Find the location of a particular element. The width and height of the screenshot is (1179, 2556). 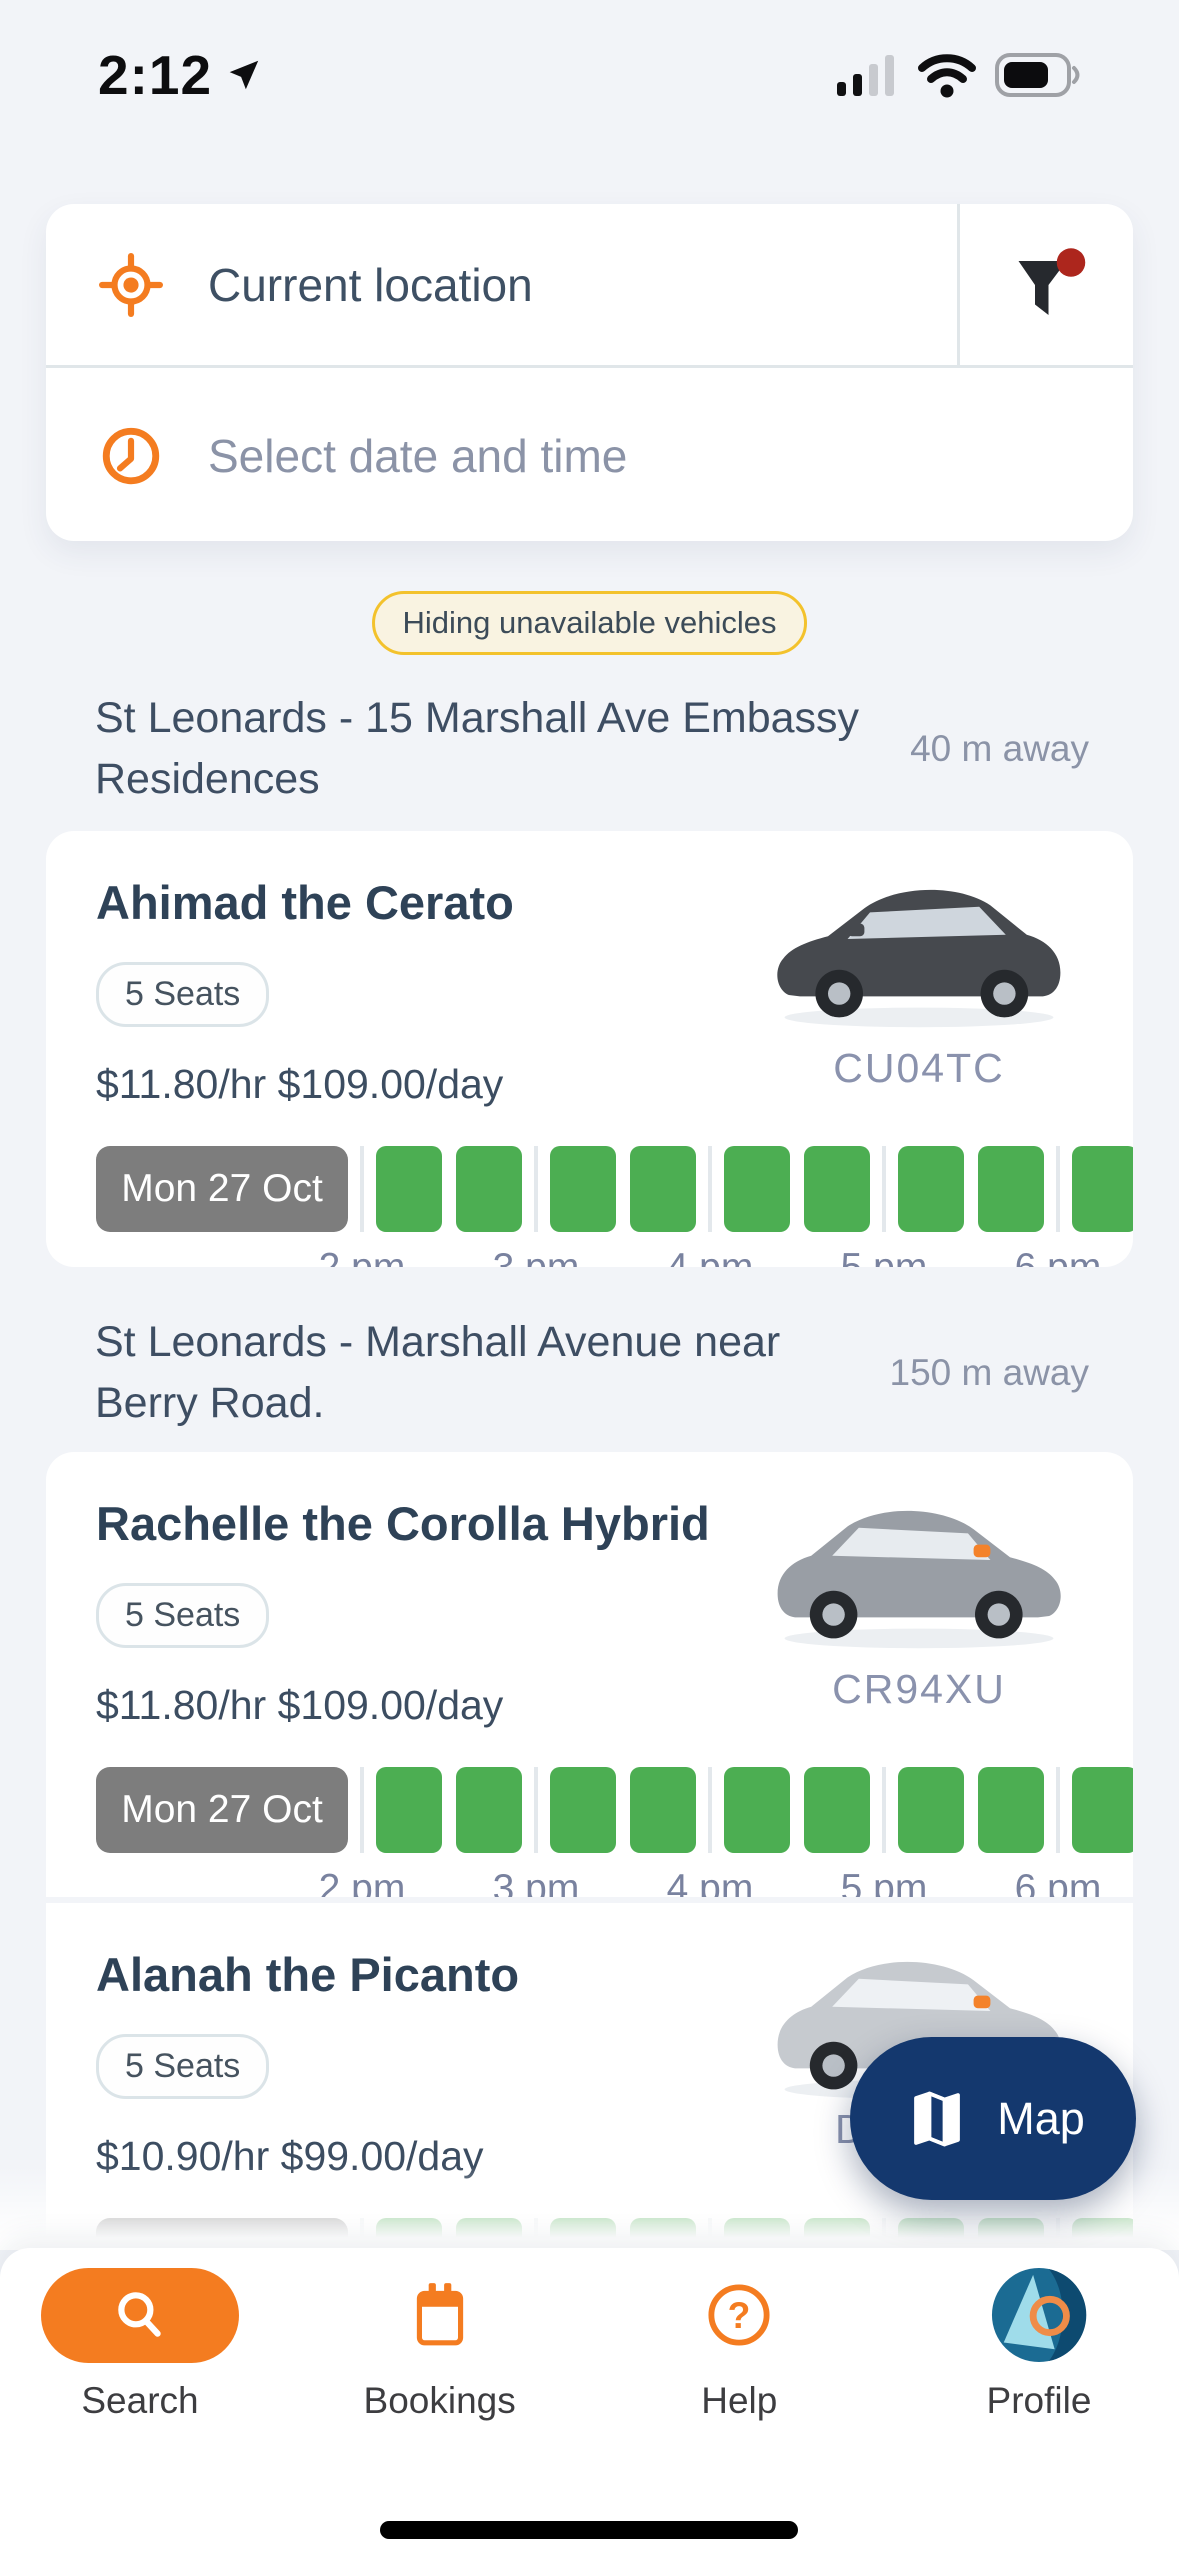

status-time: 2:12 is located at coordinates (180, 75).